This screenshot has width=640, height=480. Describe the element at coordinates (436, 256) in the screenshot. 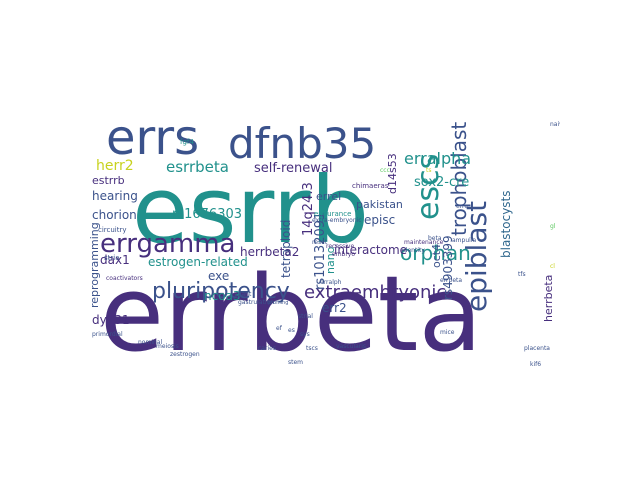

I see `cloud-word: oct4` at that location.